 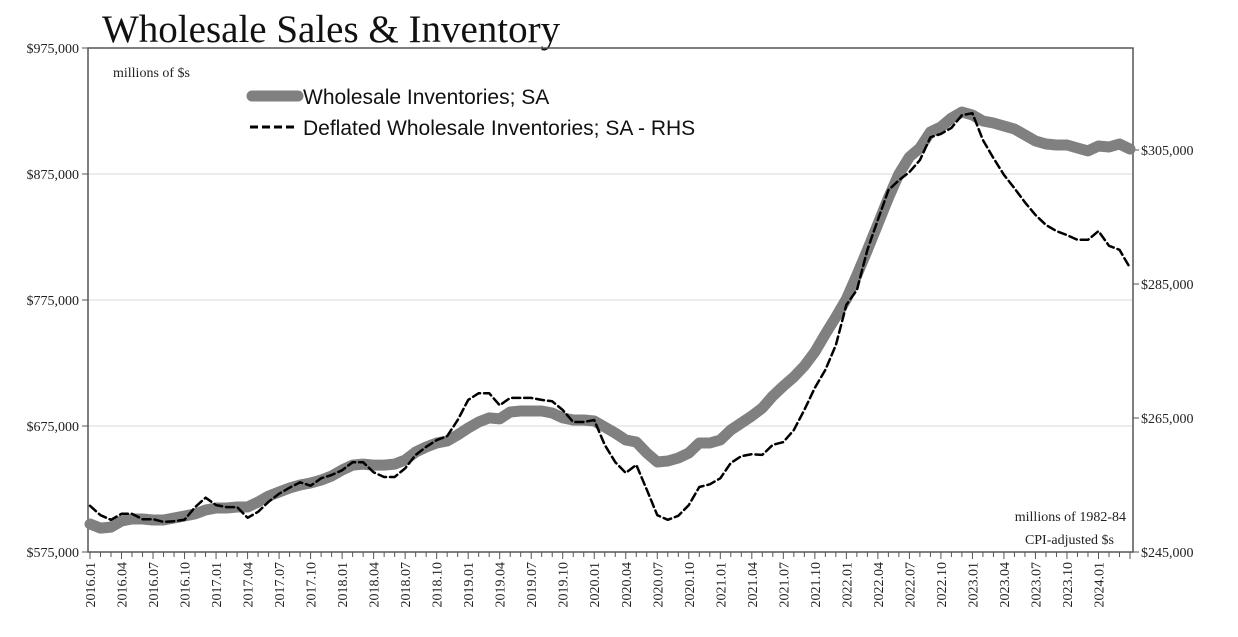 I want to click on x-tick-label: 2022.07, so click(x=910, y=585).